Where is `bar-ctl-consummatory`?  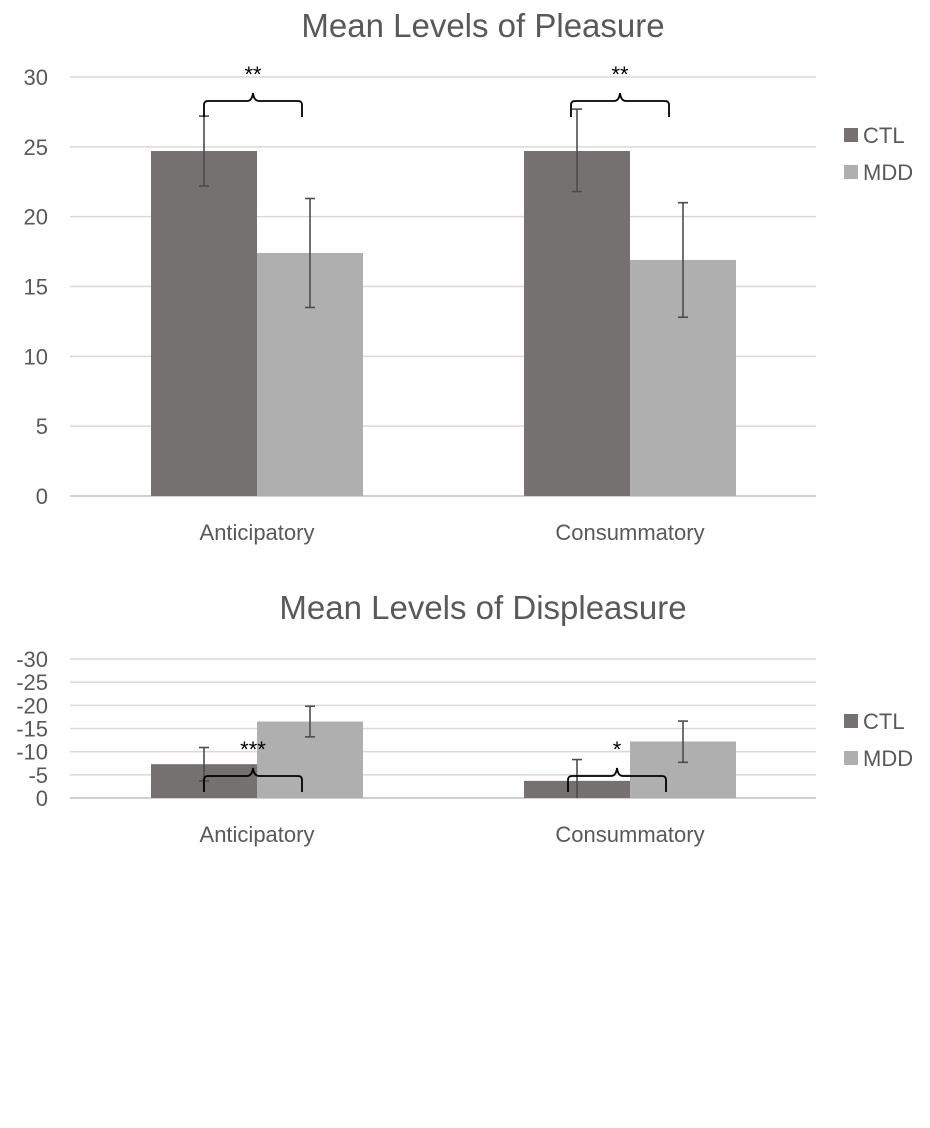
bar-ctl-consummatory is located at coordinates (577, 324).